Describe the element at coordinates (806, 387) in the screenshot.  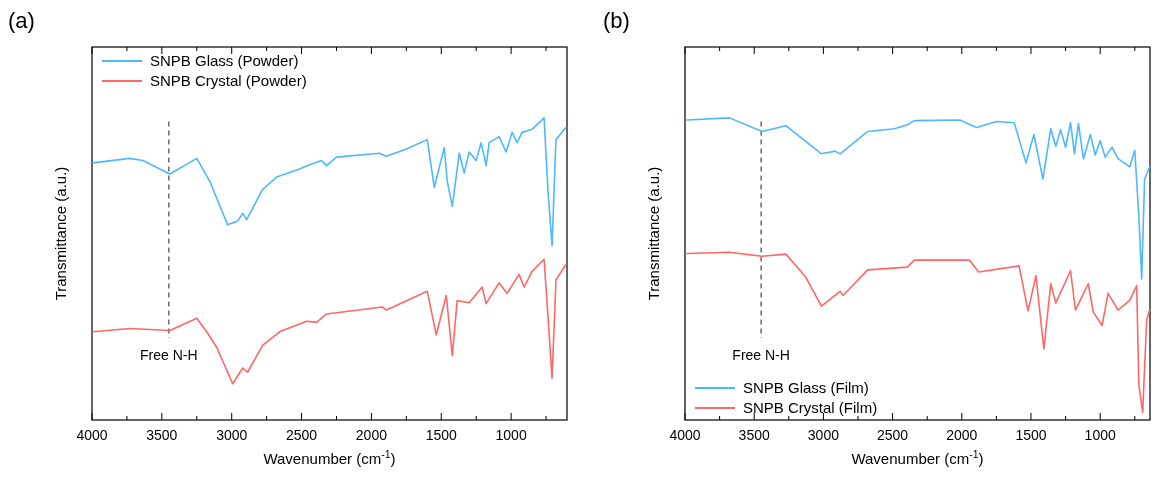
I see `legend-label: SNPB Glass (Film)` at that location.